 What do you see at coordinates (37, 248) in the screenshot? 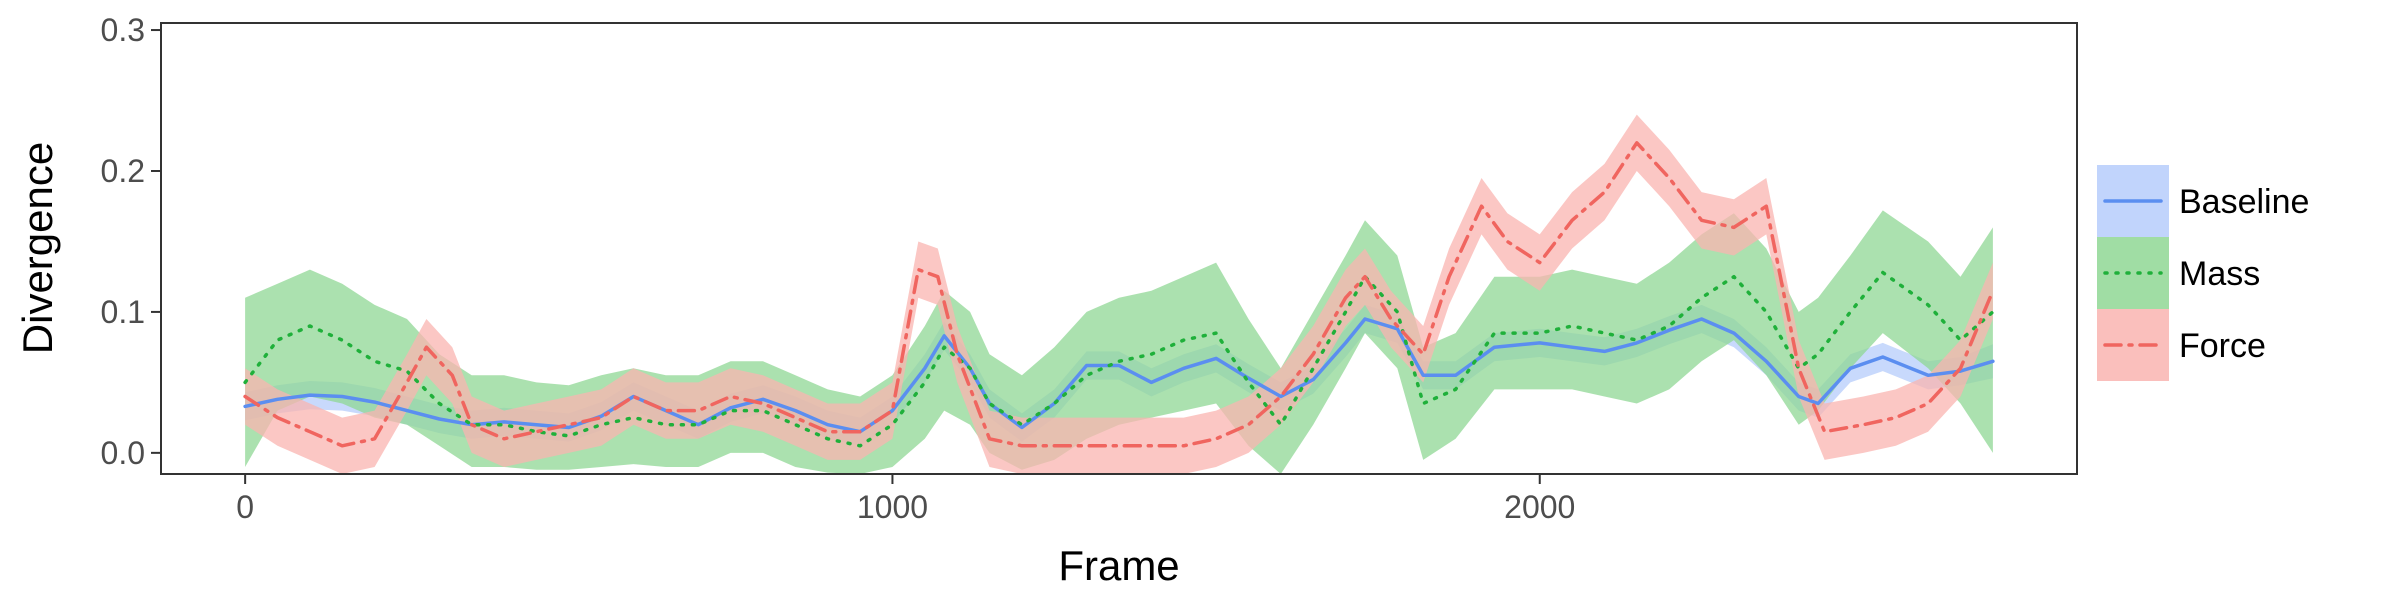
I see `y-axis-title: Divergence` at bounding box center [37, 248].